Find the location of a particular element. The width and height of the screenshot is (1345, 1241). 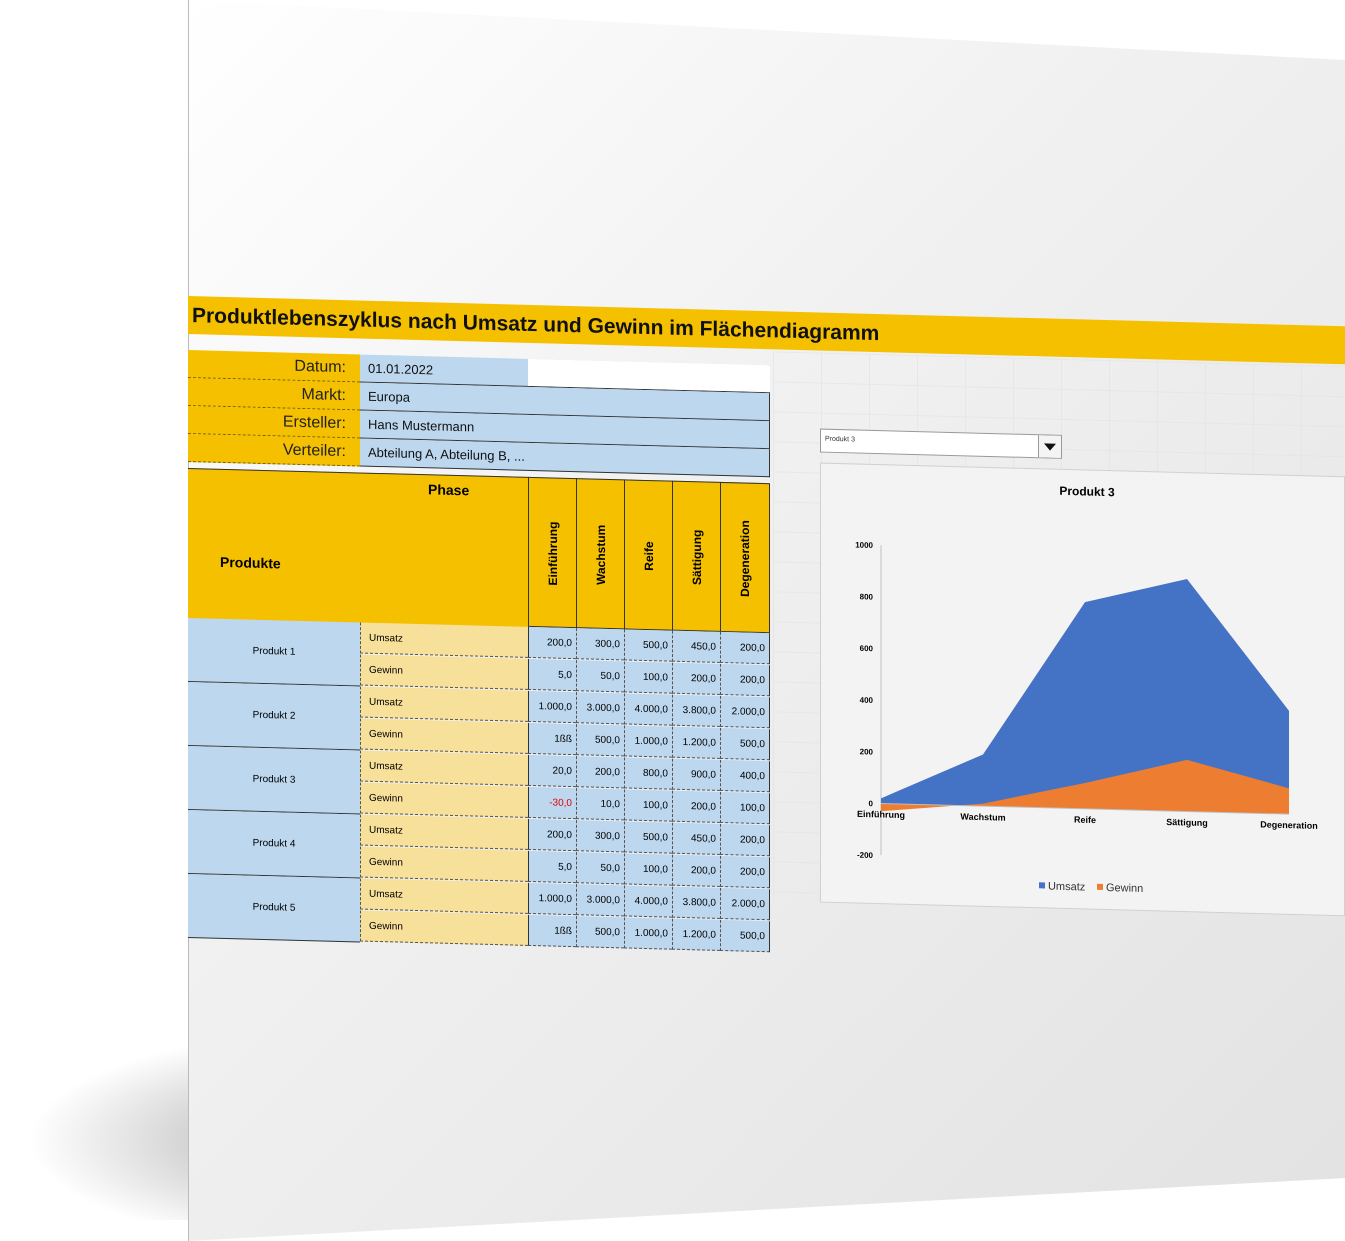

y-tick-label: 1000 is located at coordinates (864, 544).